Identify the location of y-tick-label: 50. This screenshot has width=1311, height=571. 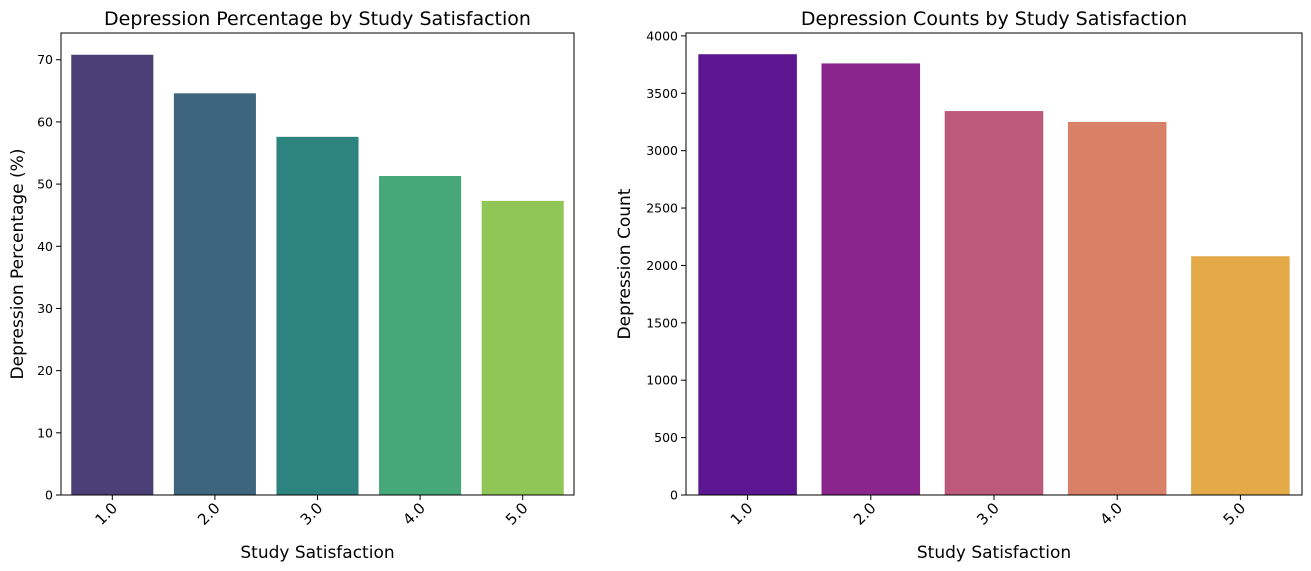
(45, 184).